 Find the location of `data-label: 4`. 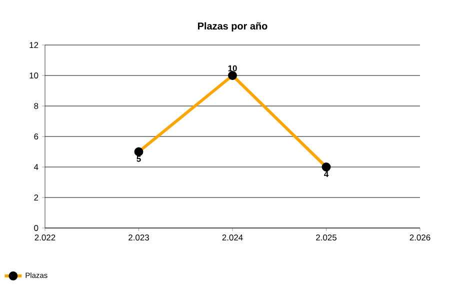

data-label: 4 is located at coordinates (326, 174).